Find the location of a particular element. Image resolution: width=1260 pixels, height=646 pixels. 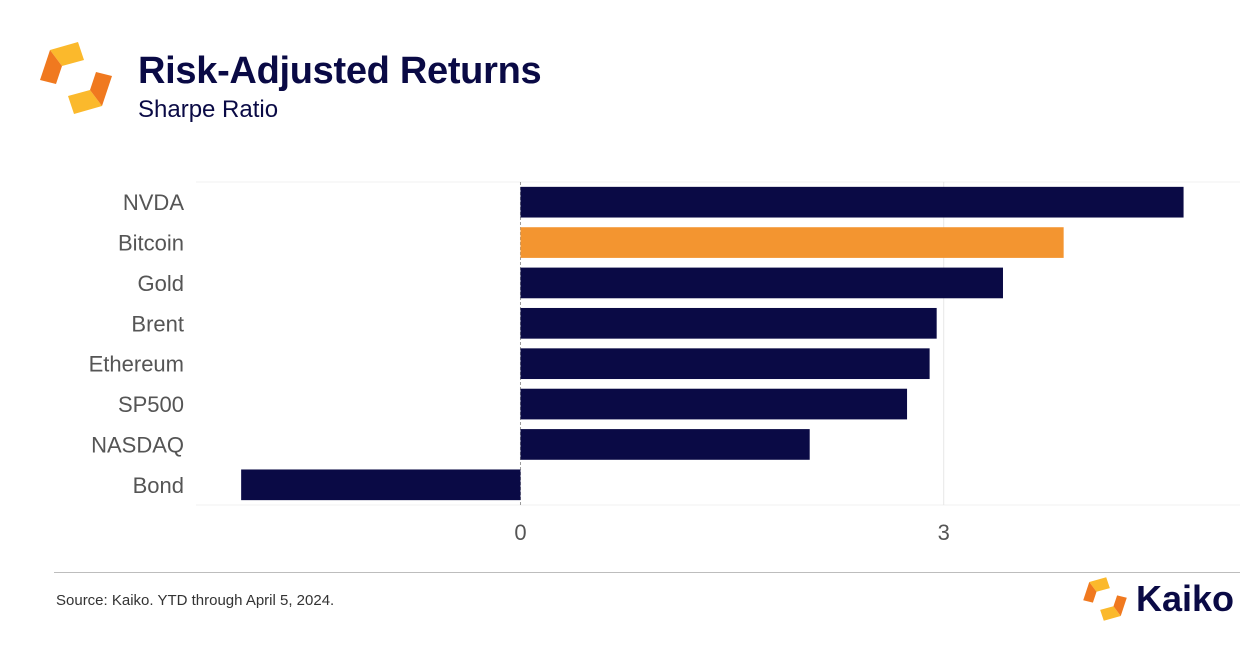

bar-bitcoin is located at coordinates (792, 242).